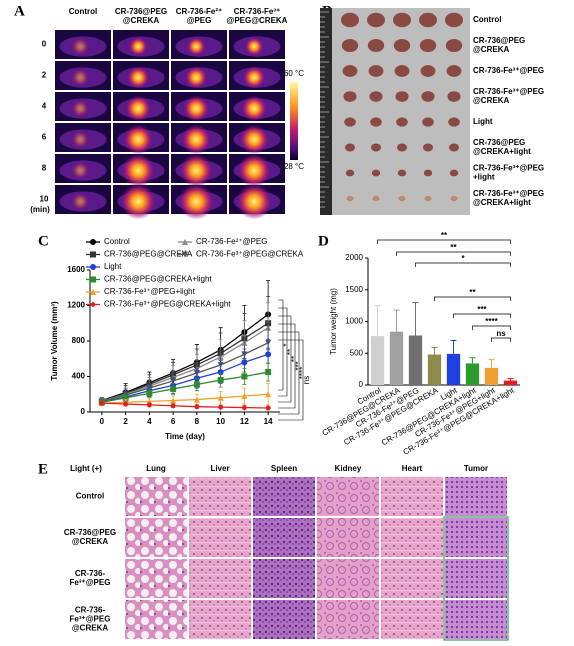  What do you see at coordinates (354, 257) in the screenshot?
I see `y-tick-label: 2000` at bounding box center [354, 257].